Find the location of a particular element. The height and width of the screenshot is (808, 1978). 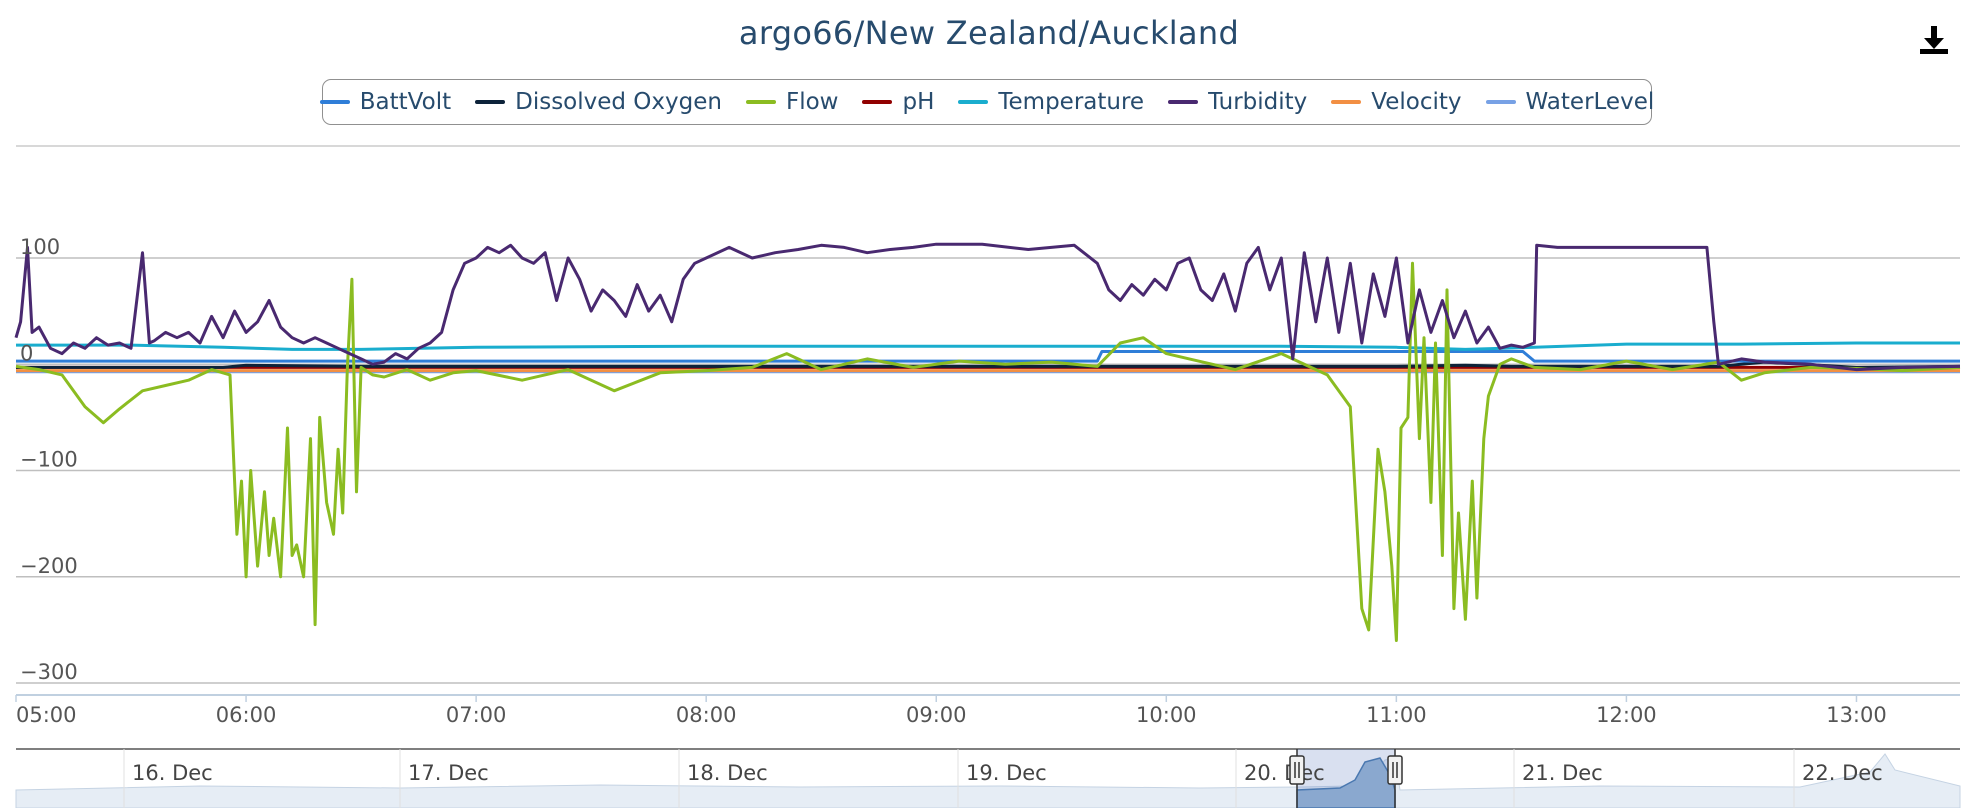

legend-item: Turbidity is located at coordinates (1237, 102).